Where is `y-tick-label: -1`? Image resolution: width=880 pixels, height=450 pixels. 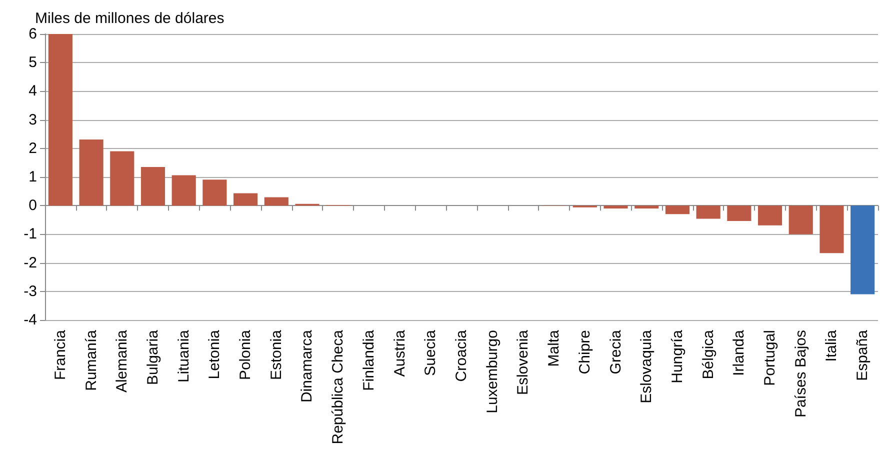 y-tick-label: -1 is located at coordinates (30, 234).